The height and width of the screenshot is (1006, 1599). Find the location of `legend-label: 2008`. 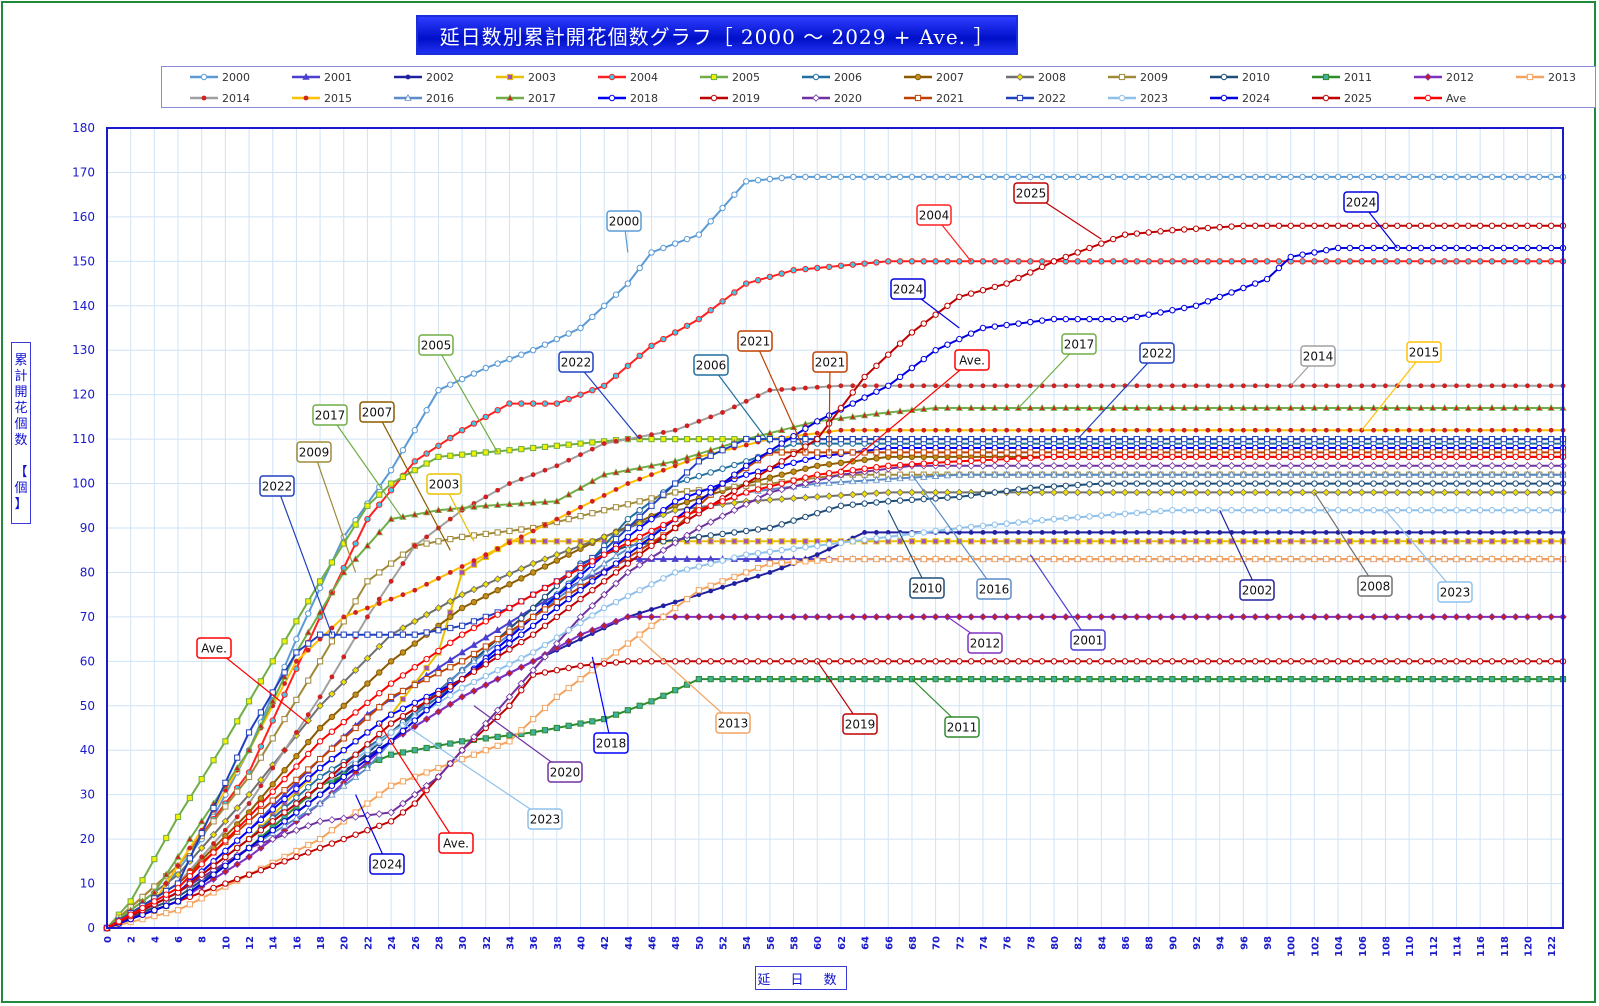

legend-label: 2008 is located at coordinates (1052, 77).